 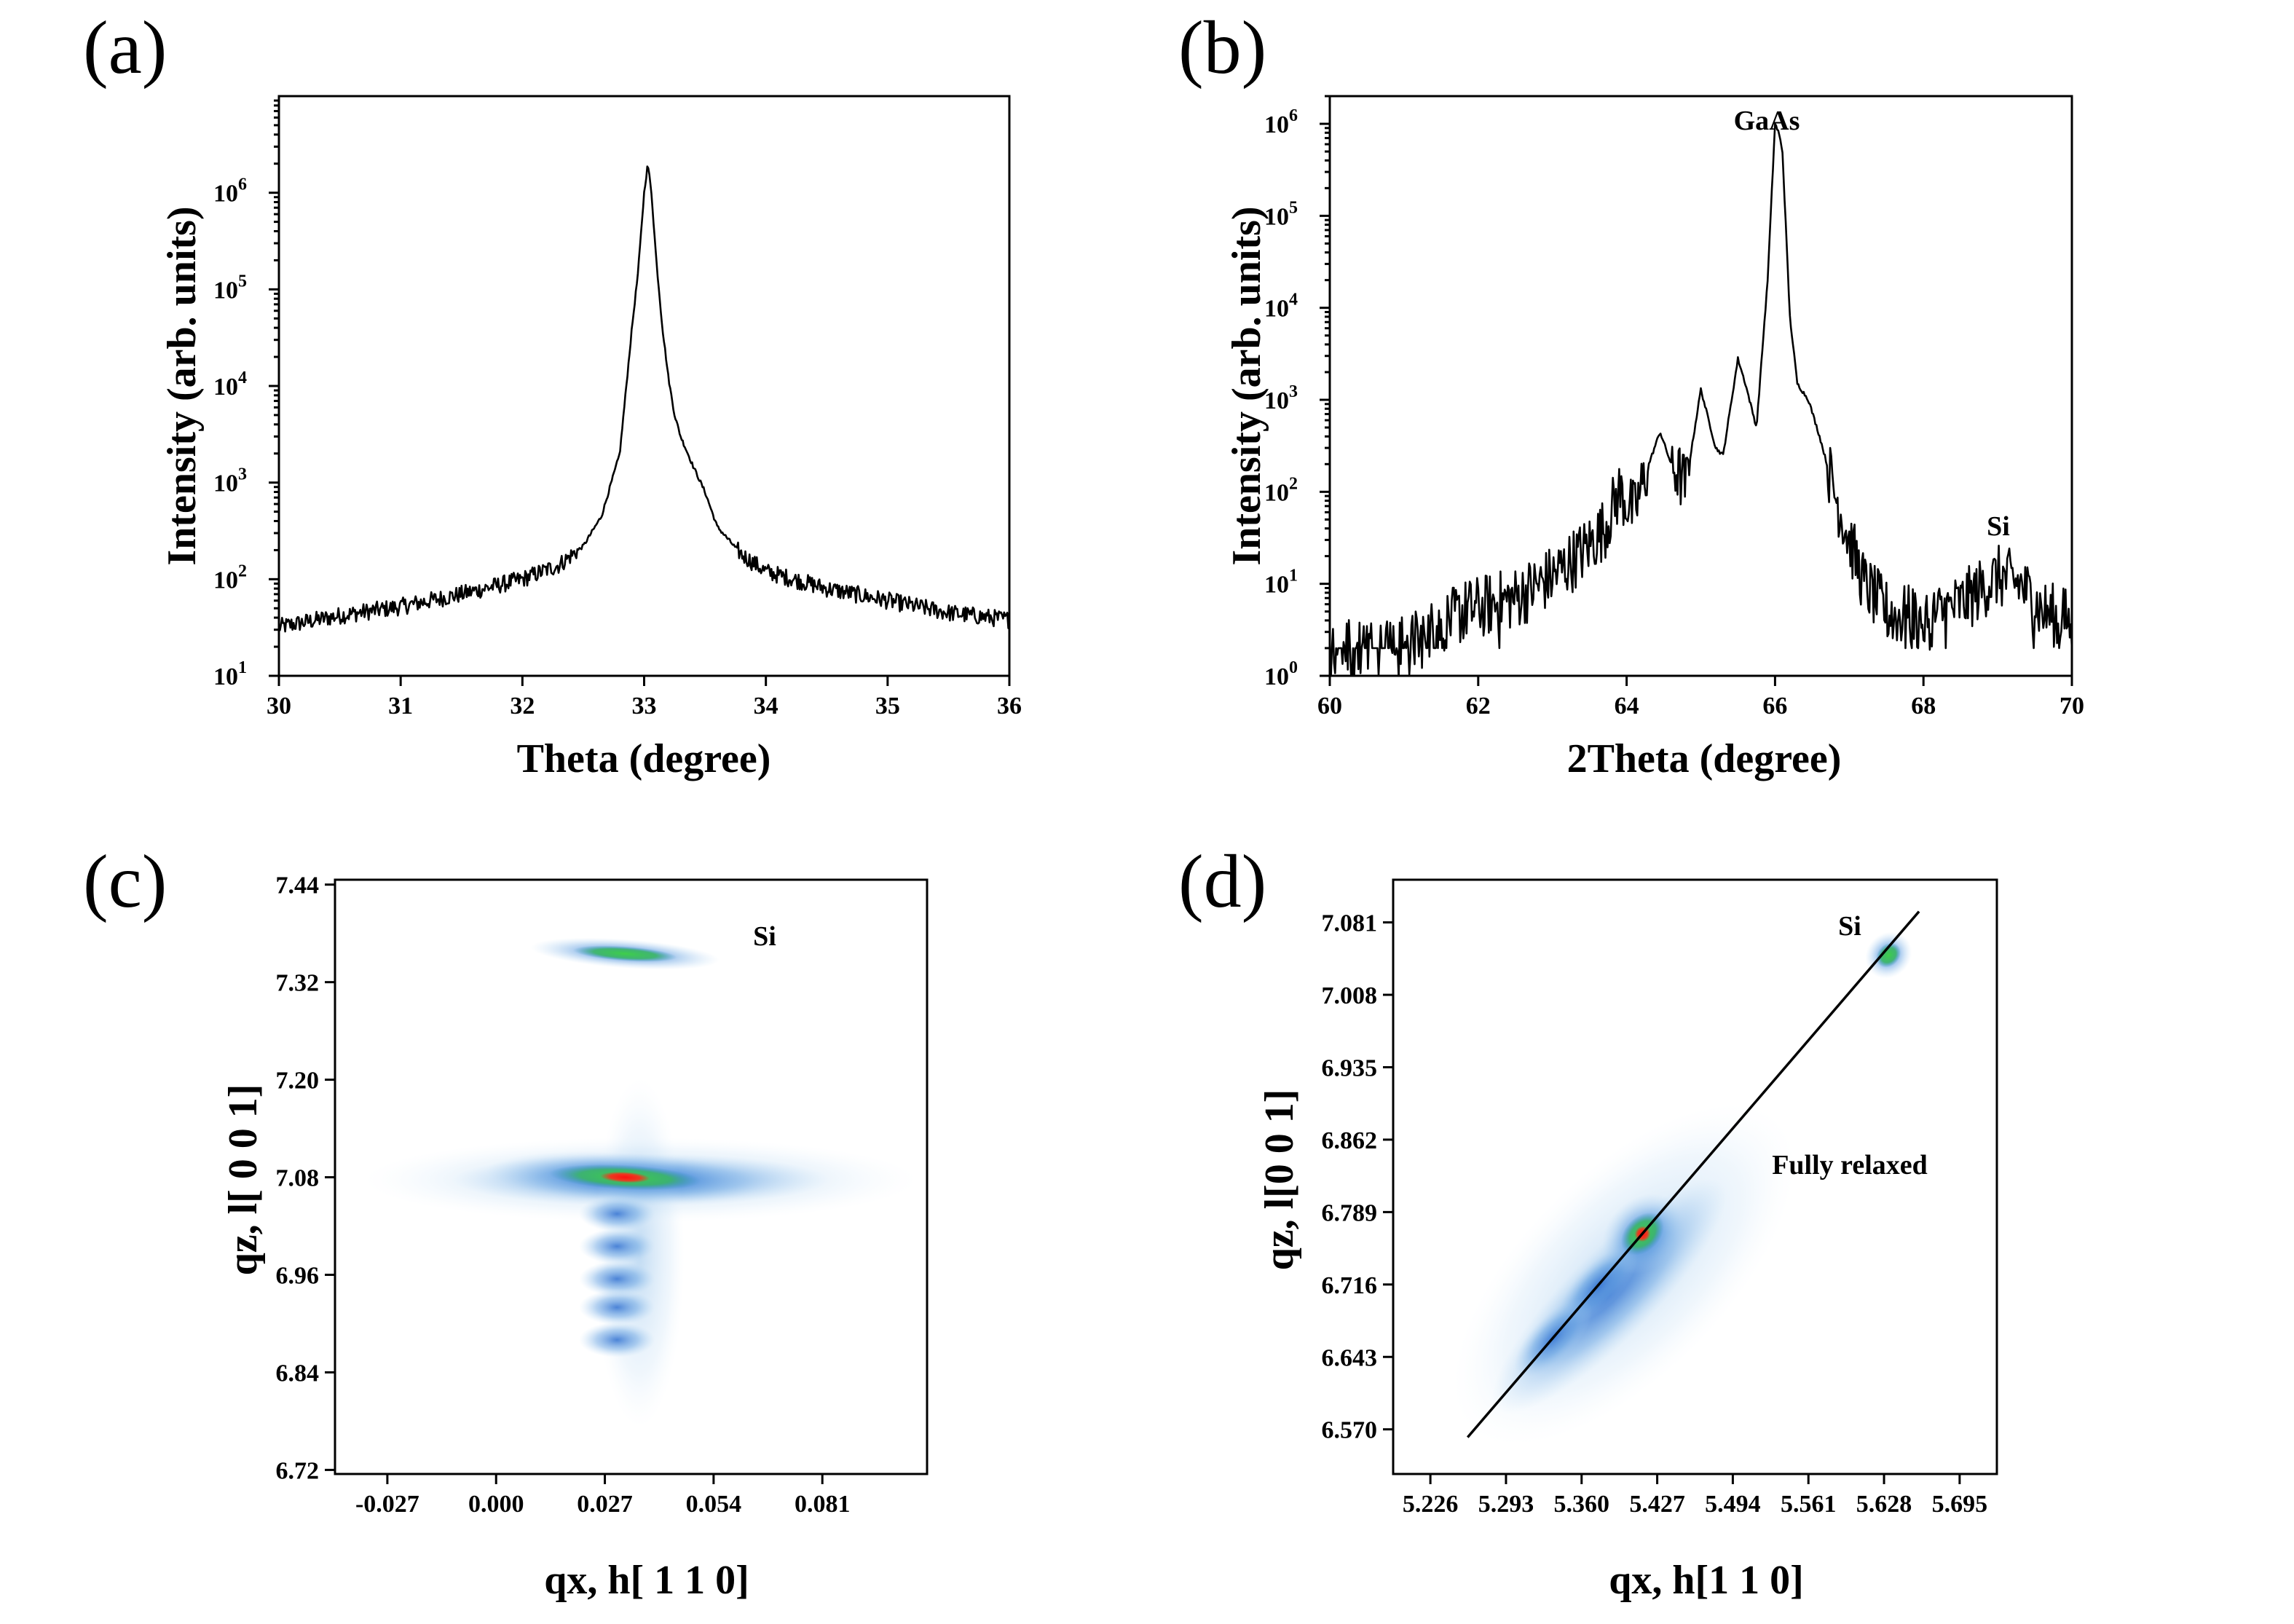 What do you see at coordinates (125, 48) in the screenshot?
I see `panel-a-label: (a)` at bounding box center [125, 48].